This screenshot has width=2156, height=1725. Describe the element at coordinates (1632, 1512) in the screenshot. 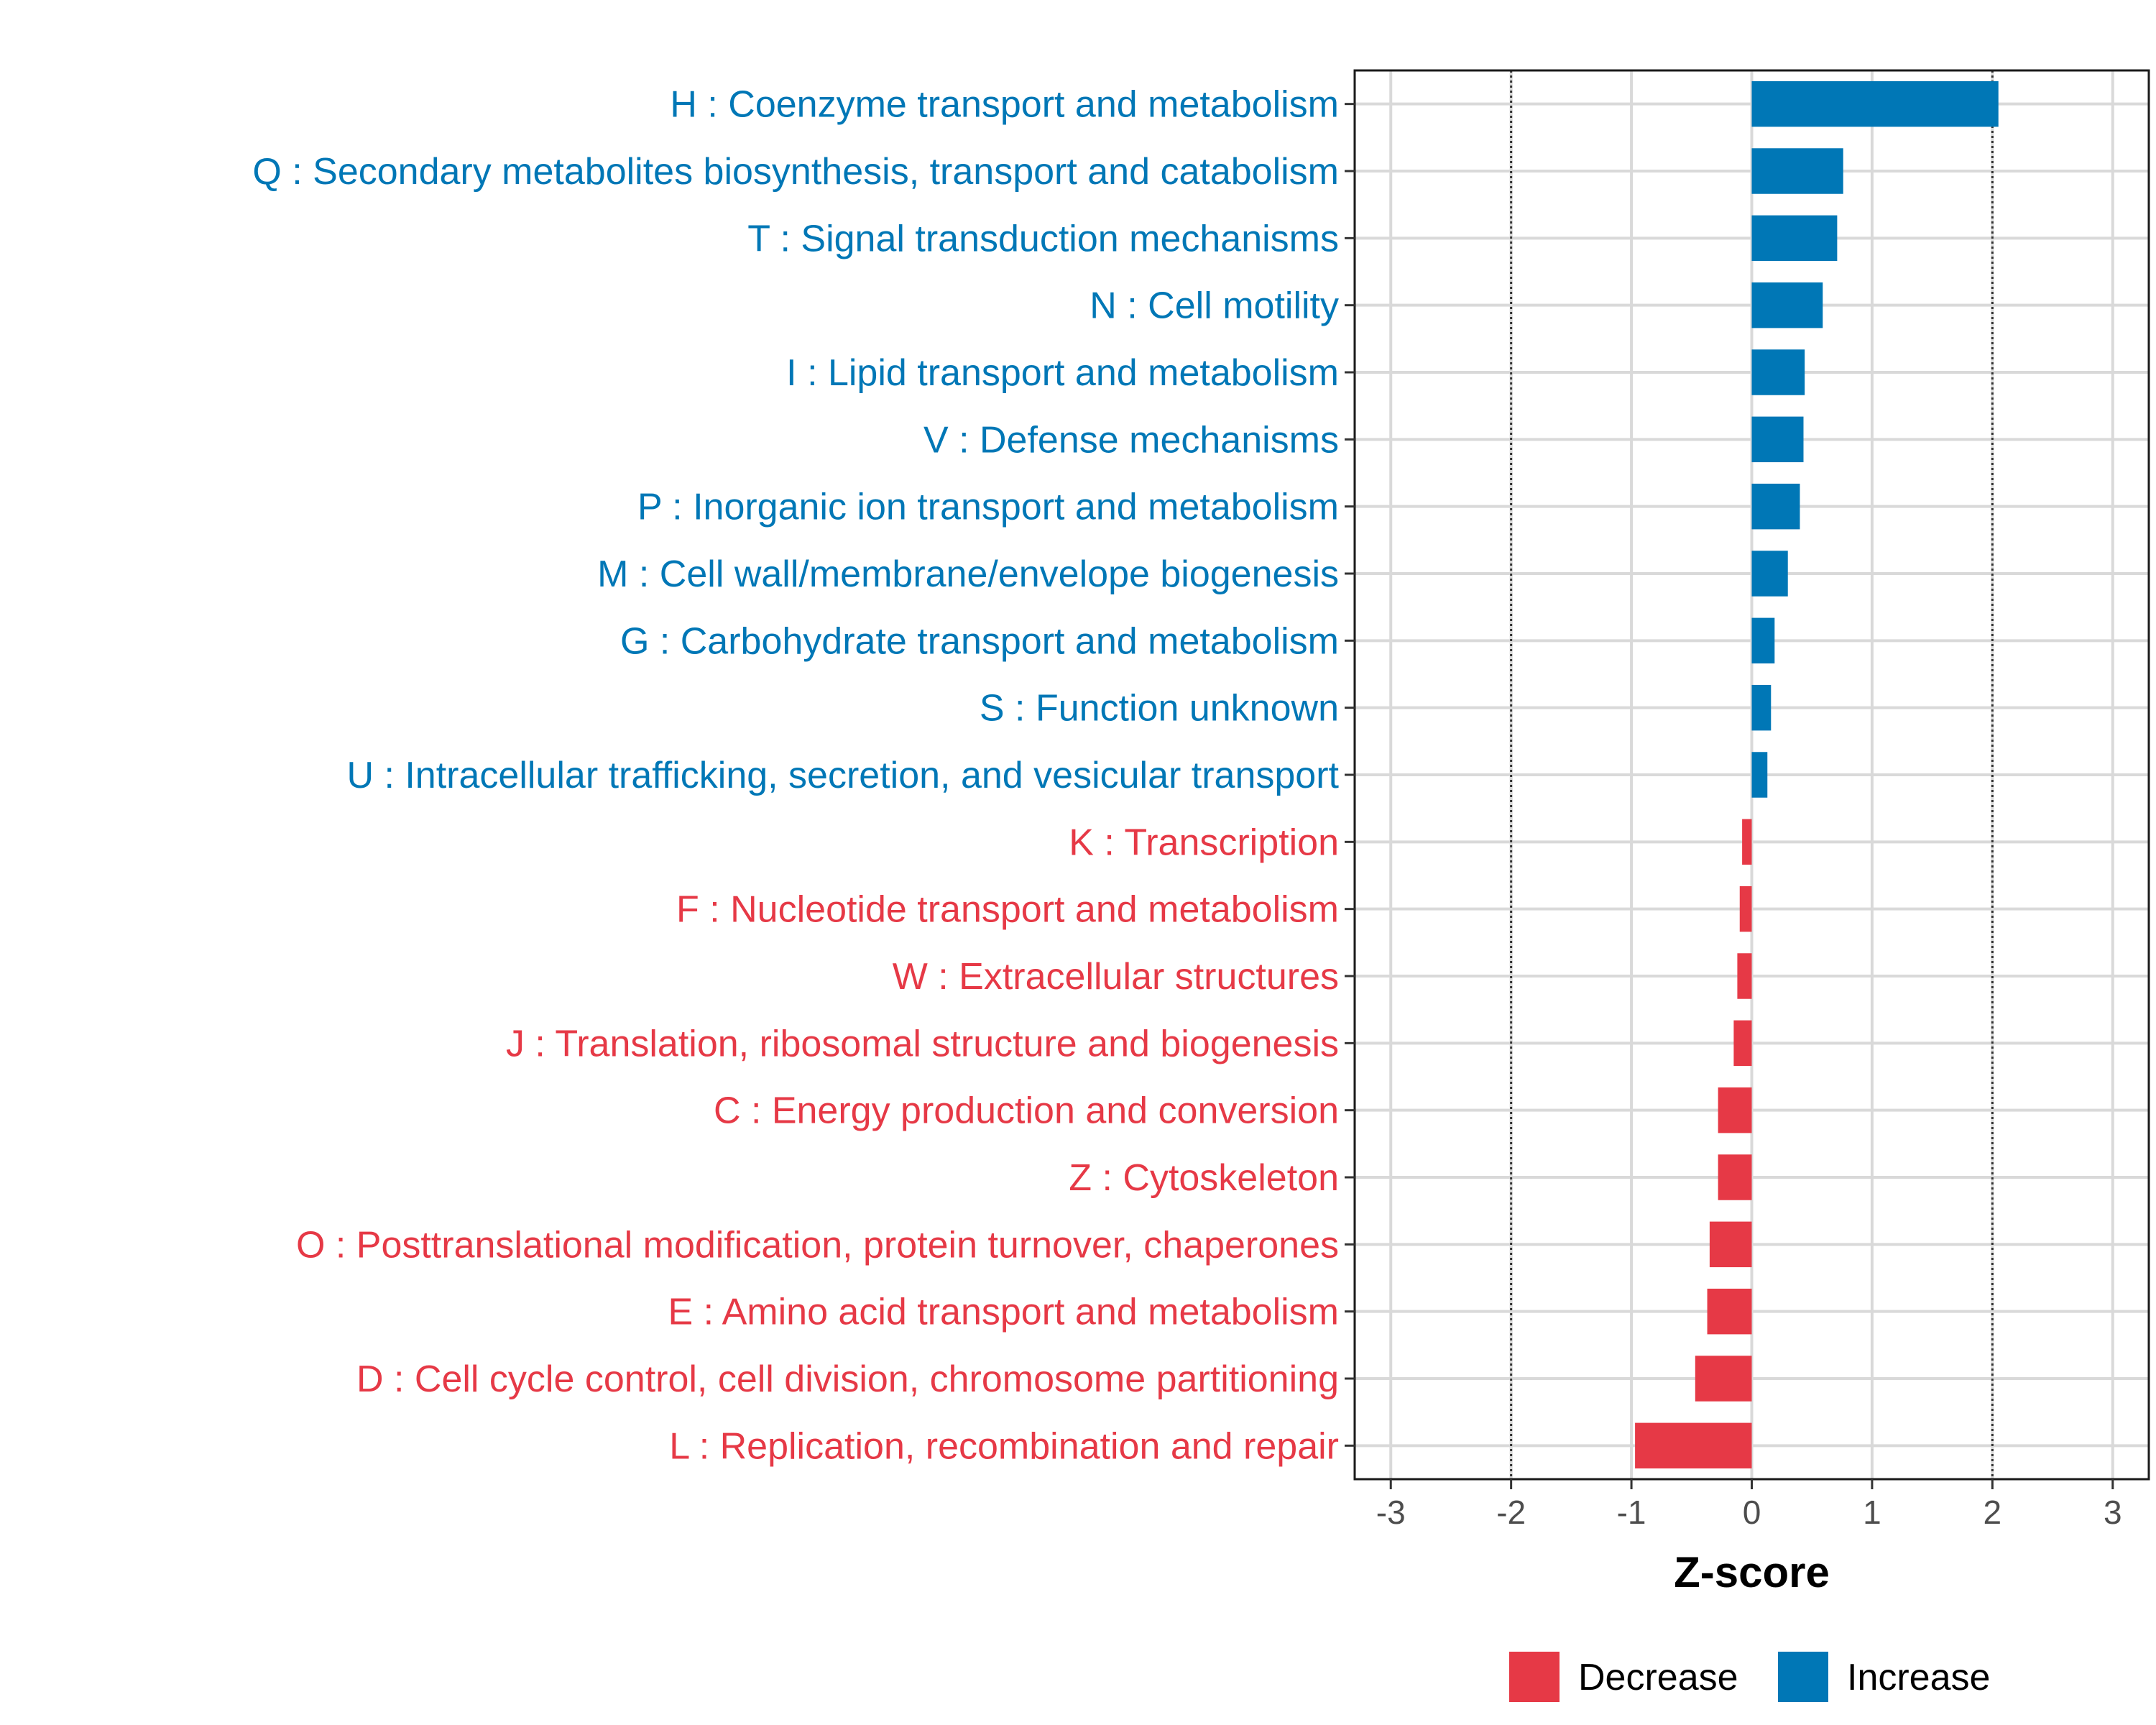

I see `x-tick-label: -1` at that location.